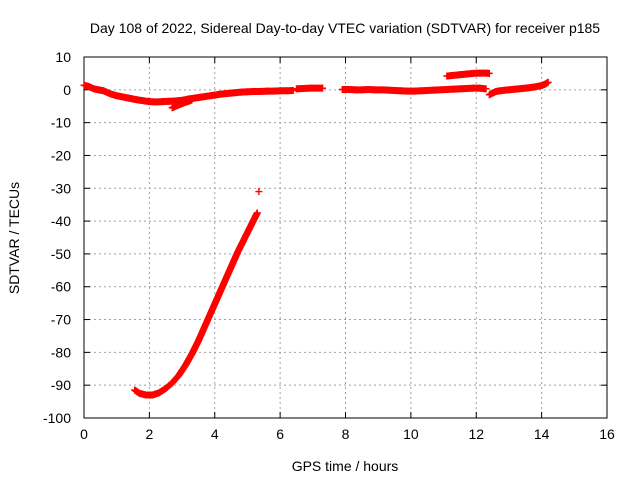 Image resolution: width=640 pixels, height=480 pixels. What do you see at coordinates (61, 385) in the screenshot?
I see `y-tick-label: -90` at bounding box center [61, 385].